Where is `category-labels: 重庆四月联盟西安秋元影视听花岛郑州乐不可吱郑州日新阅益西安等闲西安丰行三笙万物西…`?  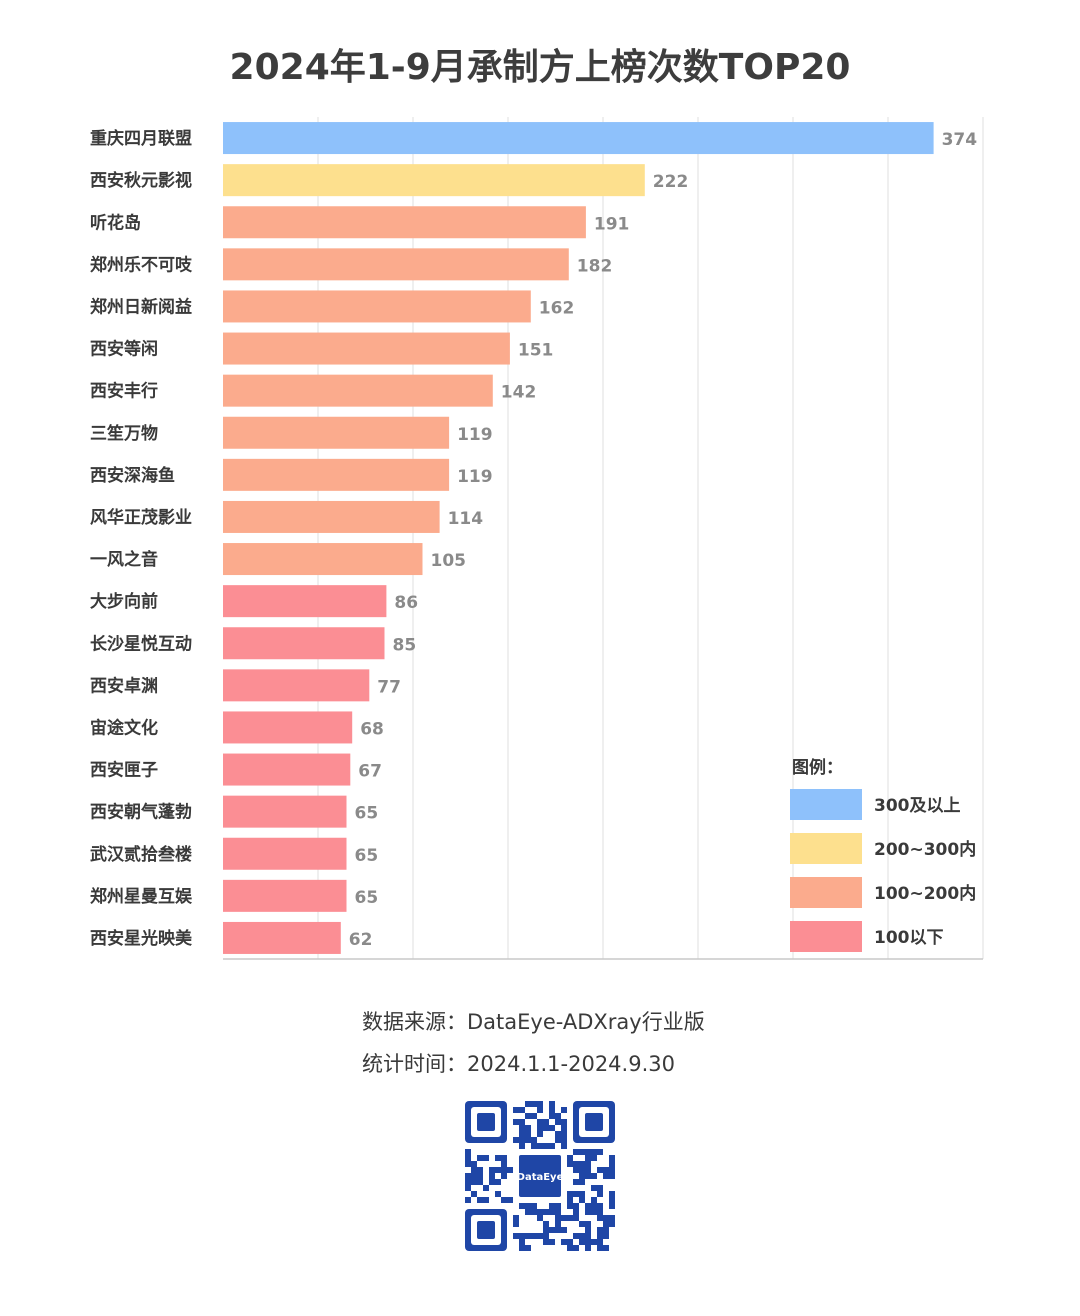
category-labels: 重庆四月联盟西安秋元影视听花岛郑州乐不可吱郑州日新阅益西安等闲西安丰行三笙万物西… is located at coordinates (141, 538).